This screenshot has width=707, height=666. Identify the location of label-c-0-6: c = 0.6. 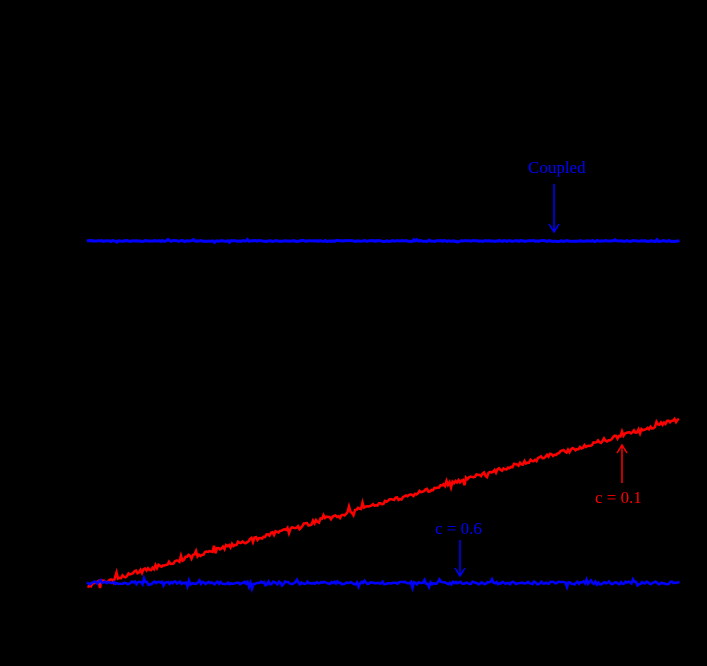
(458, 528).